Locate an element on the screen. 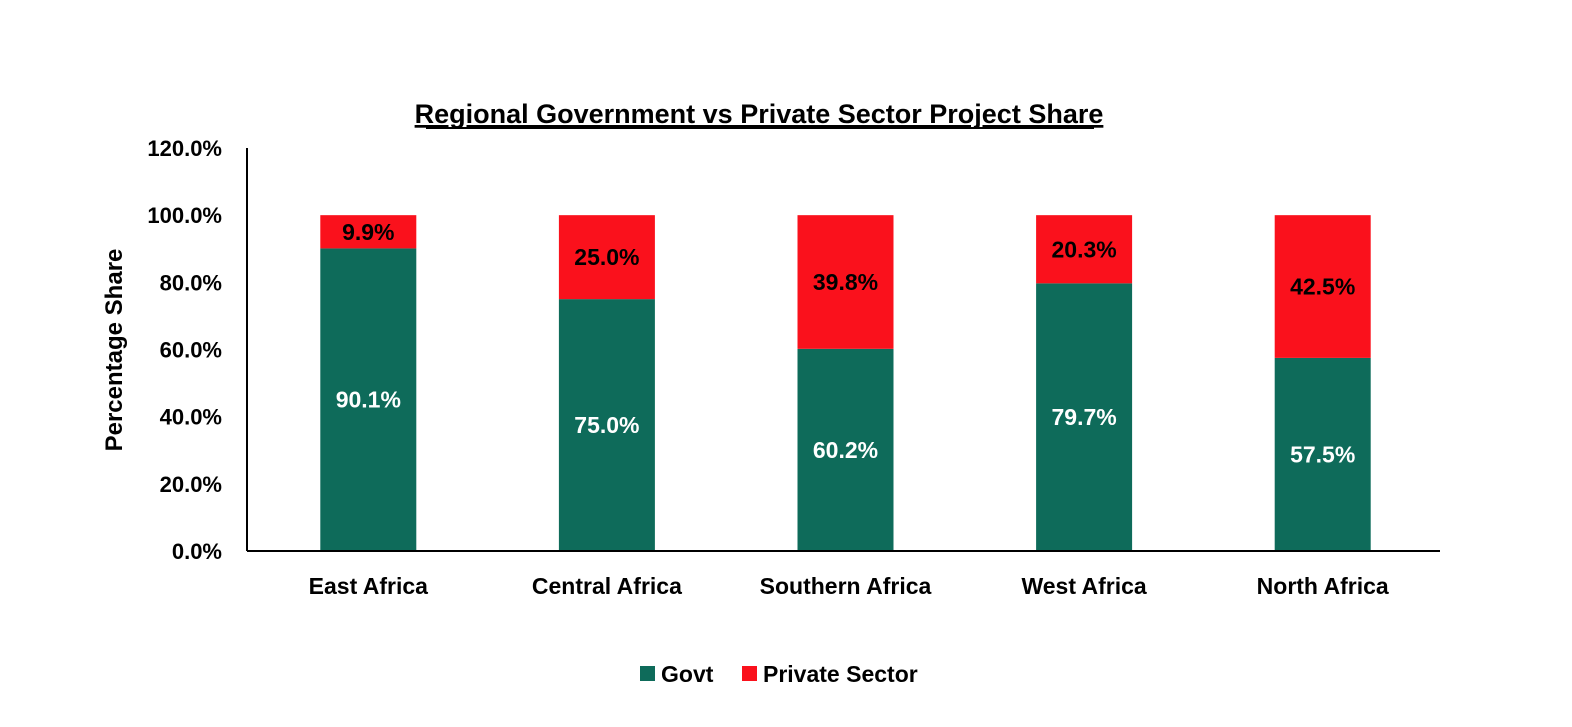 The width and height of the screenshot is (1572, 727). data-label: 42.5% is located at coordinates (1322, 287).